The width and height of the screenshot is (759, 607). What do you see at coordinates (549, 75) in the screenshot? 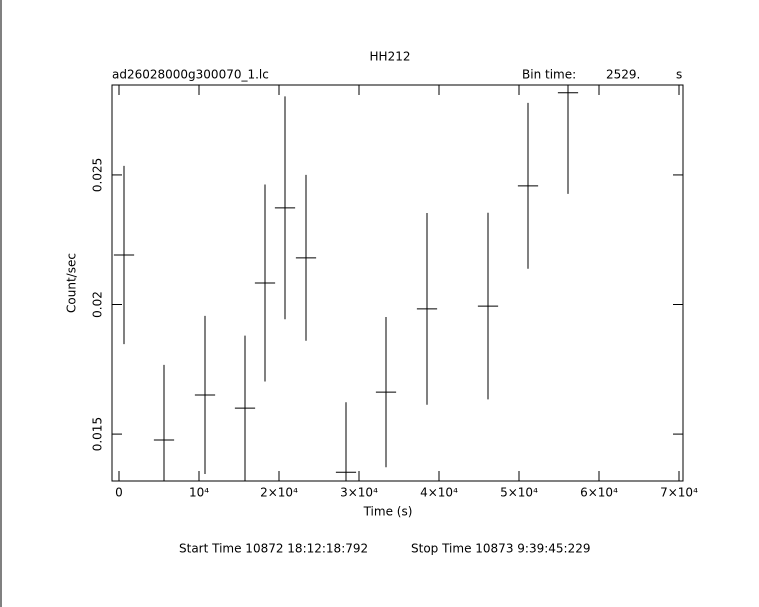
I see `bin-time-label: Bin time:` at bounding box center [549, 75].